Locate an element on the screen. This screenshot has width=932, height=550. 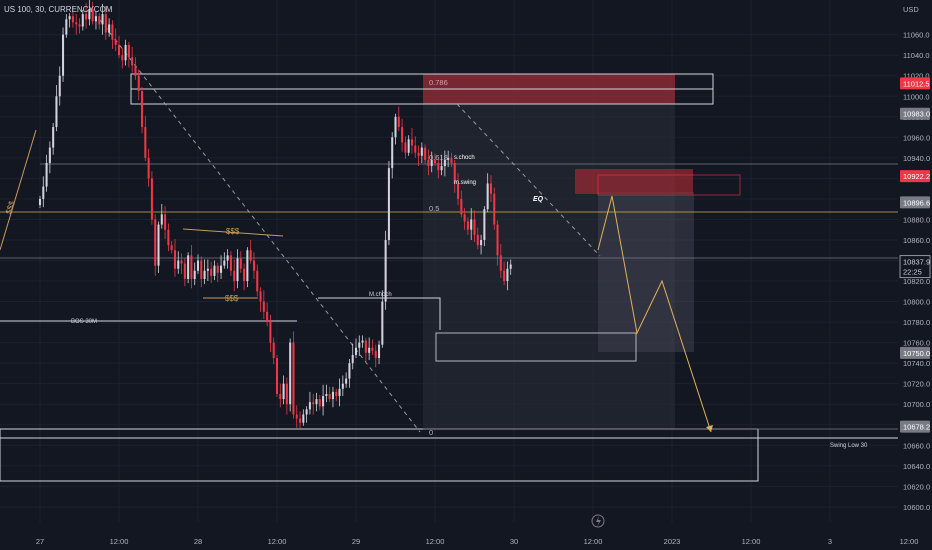
supply-zone-lower is located at coordinates (634, 181).